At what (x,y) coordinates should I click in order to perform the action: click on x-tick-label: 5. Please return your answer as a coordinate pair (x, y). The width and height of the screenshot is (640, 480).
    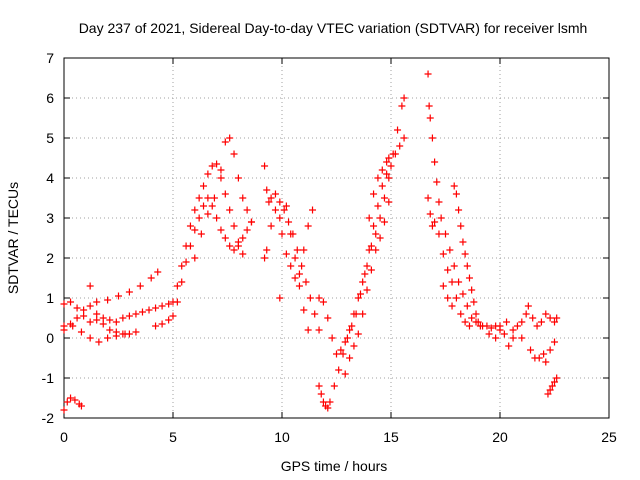
    Looking at the image, I should click on (173, 437).